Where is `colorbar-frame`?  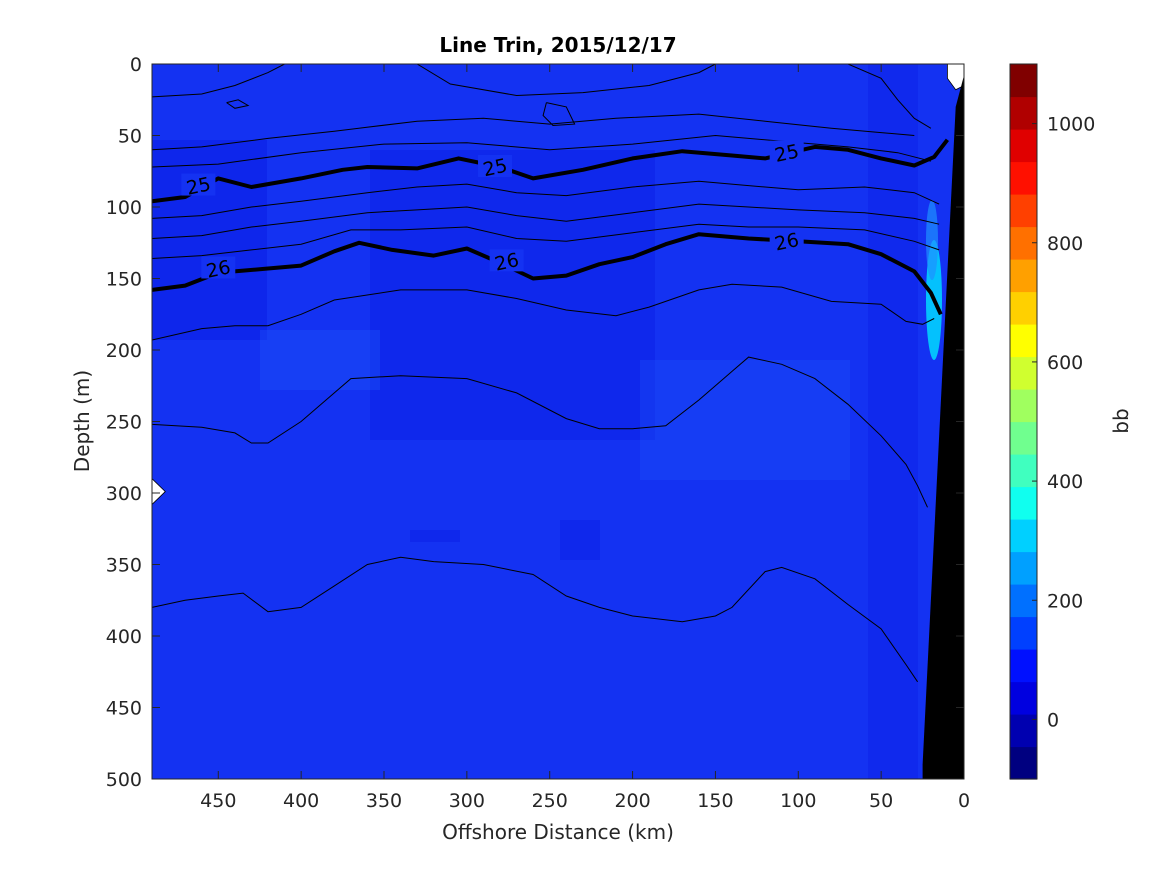
colorbar-frame is located at coordinates (1023, 421).